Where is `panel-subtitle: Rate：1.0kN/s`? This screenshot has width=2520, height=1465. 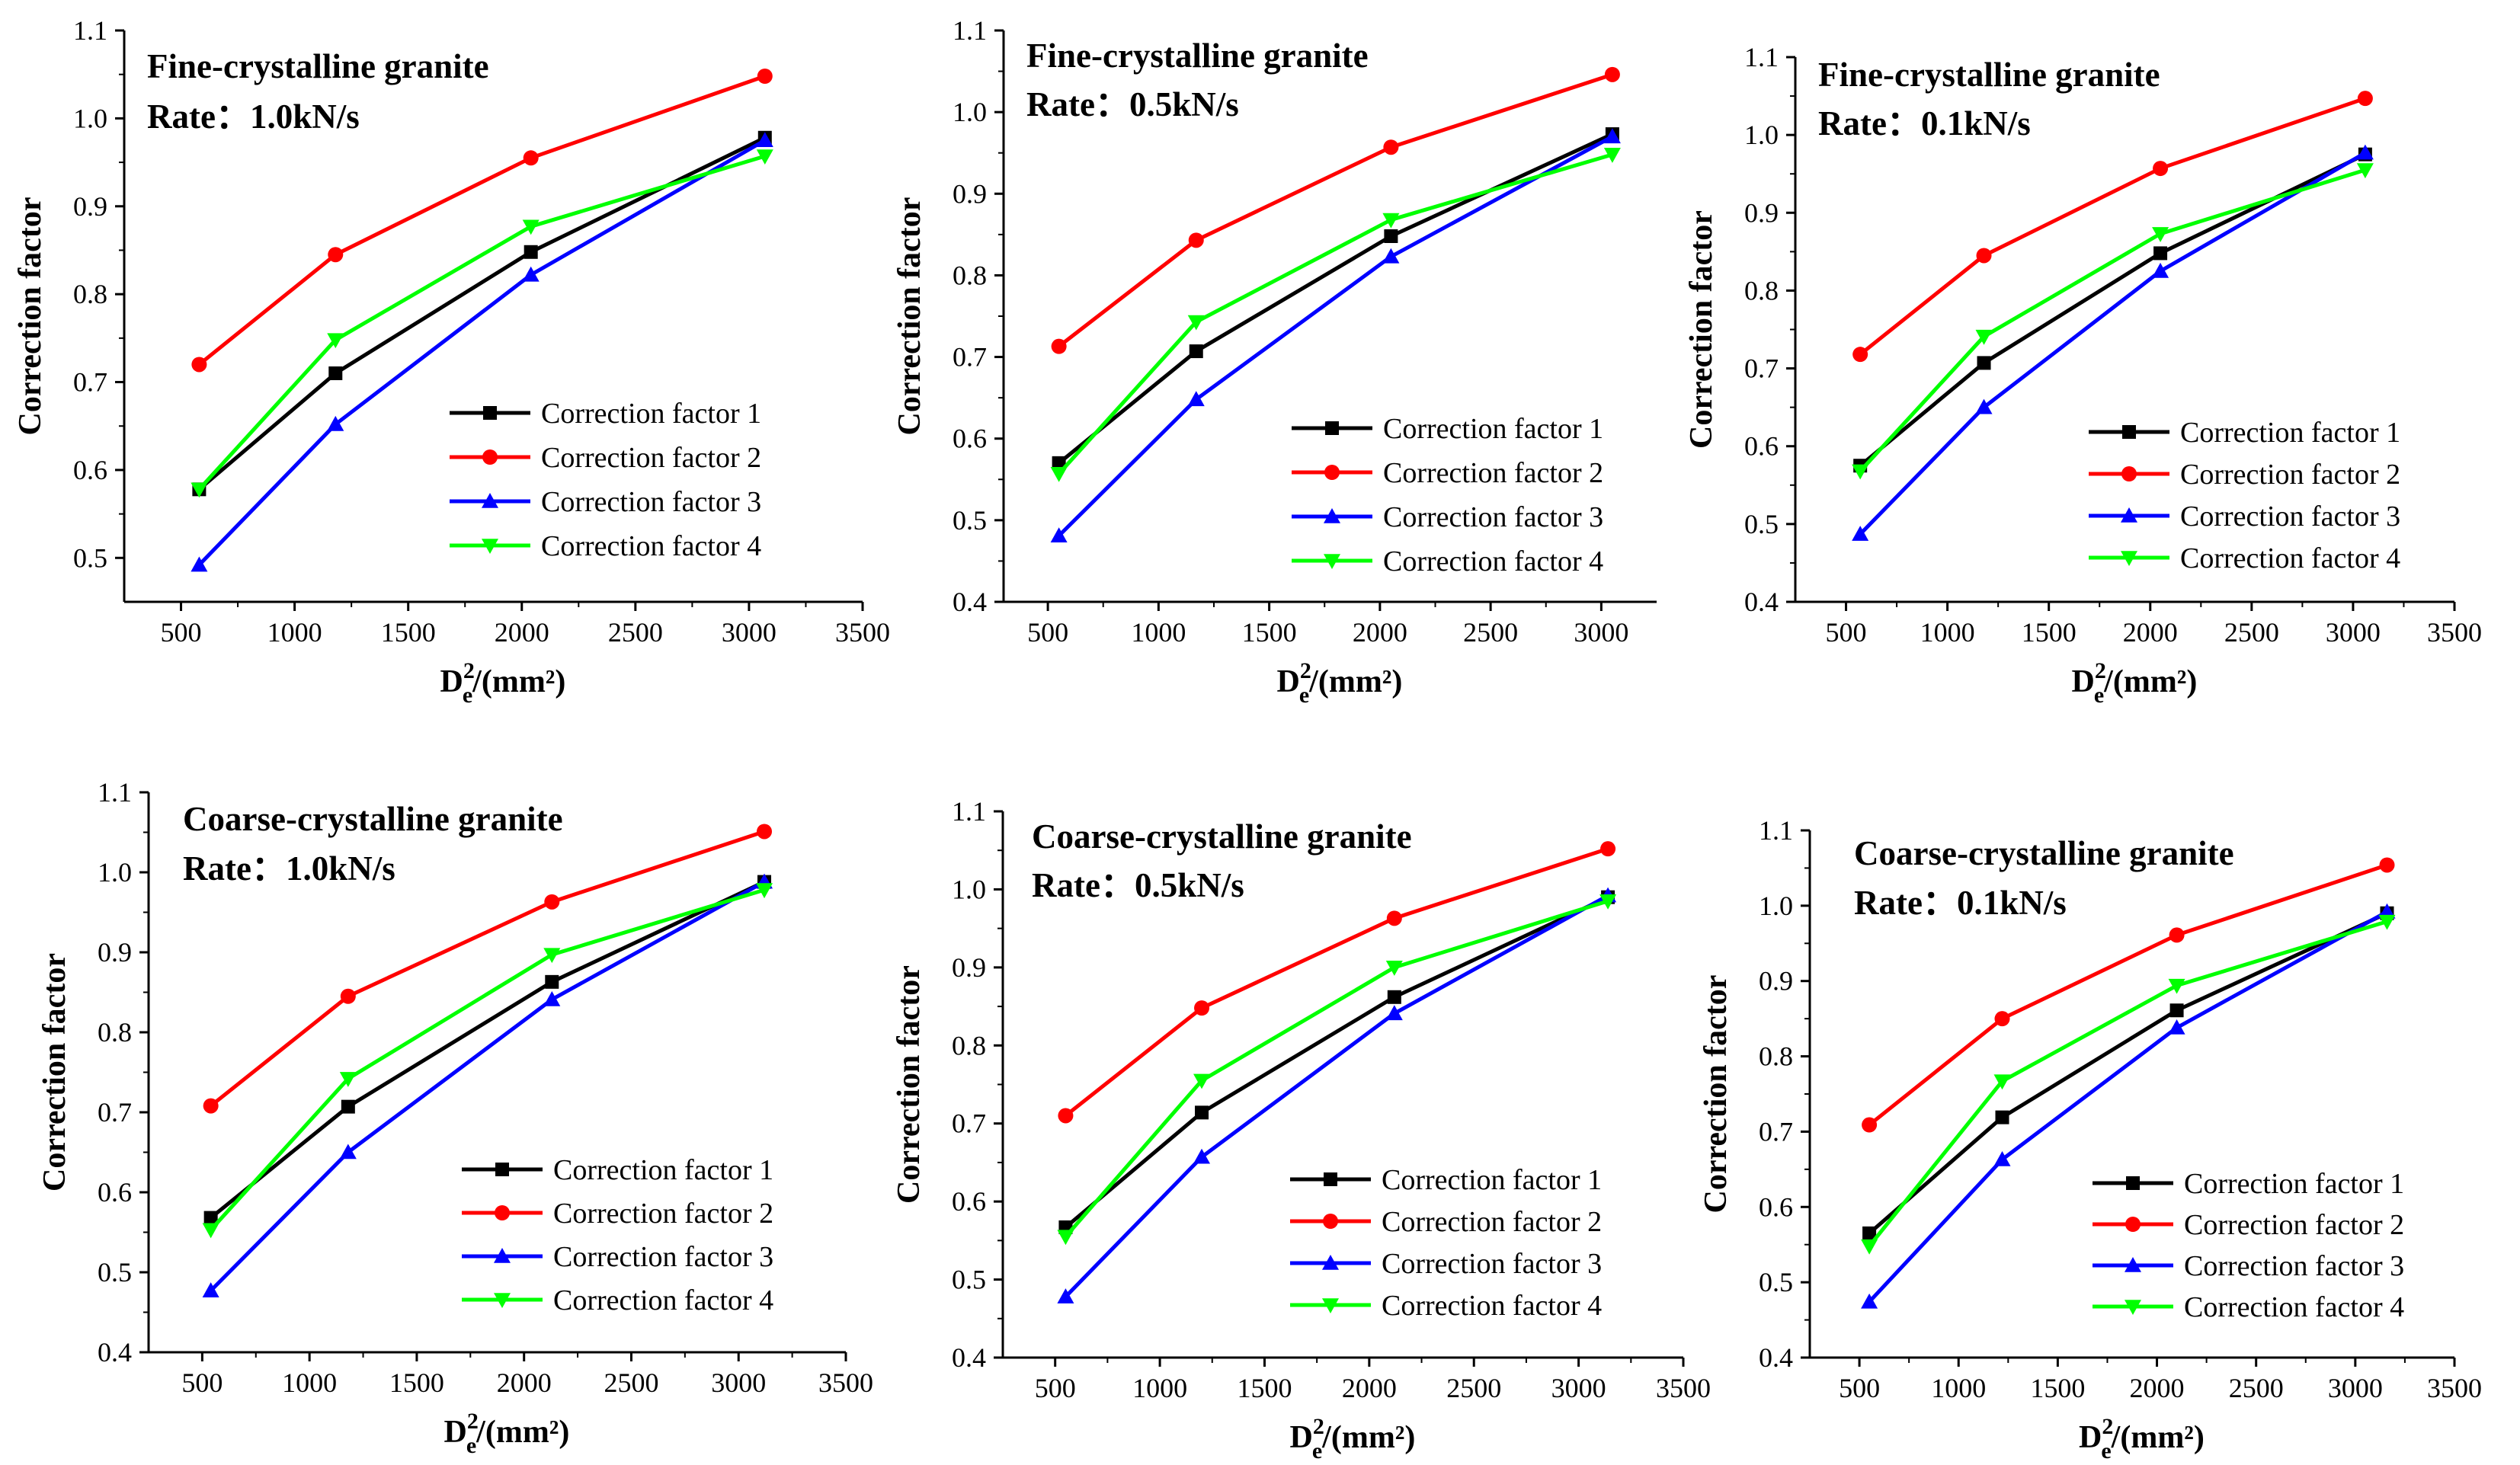 panel-subtitle: Rate：1.0kN/s is located at coordinates (253, 117).